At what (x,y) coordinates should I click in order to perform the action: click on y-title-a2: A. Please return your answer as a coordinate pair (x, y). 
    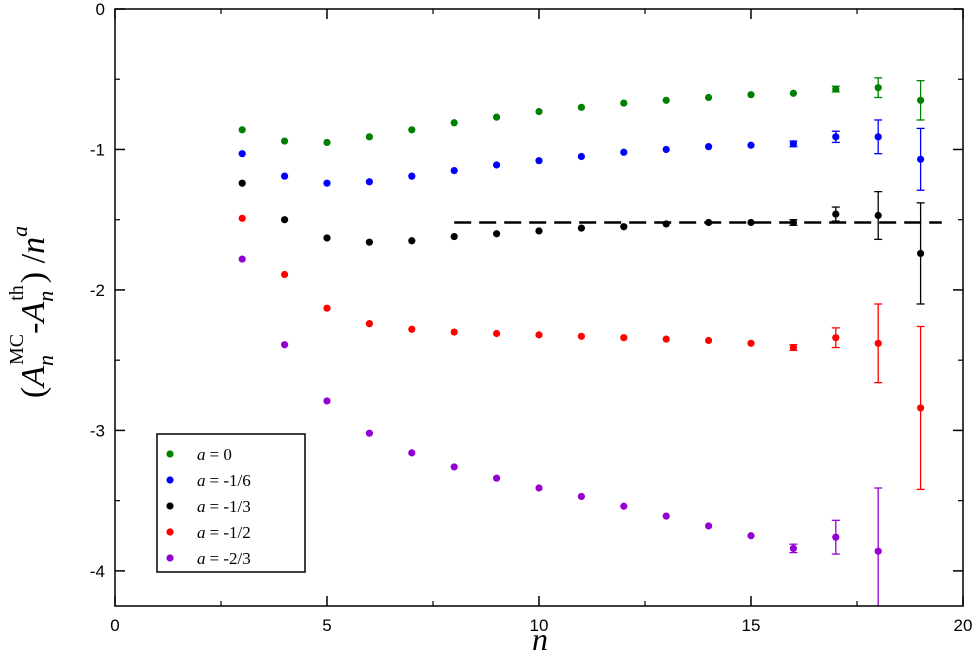
    Looking at the image, I should click on (33, 313).